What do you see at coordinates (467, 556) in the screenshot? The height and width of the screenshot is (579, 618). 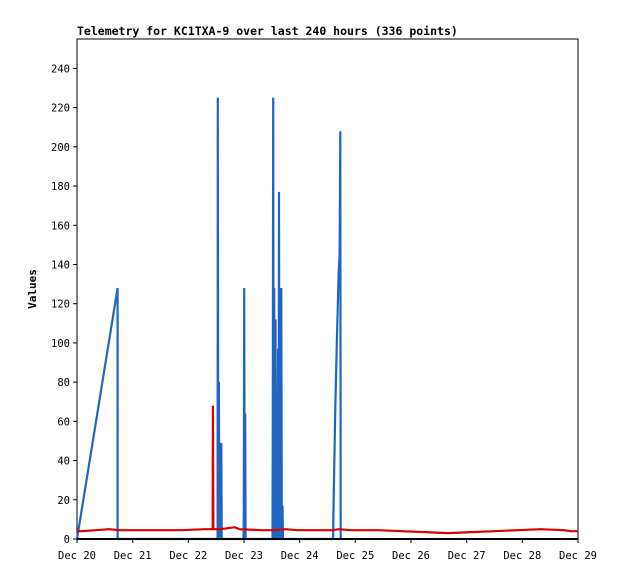 I see `x-tick-label: Dec 27` at bounding box center [467, 556].